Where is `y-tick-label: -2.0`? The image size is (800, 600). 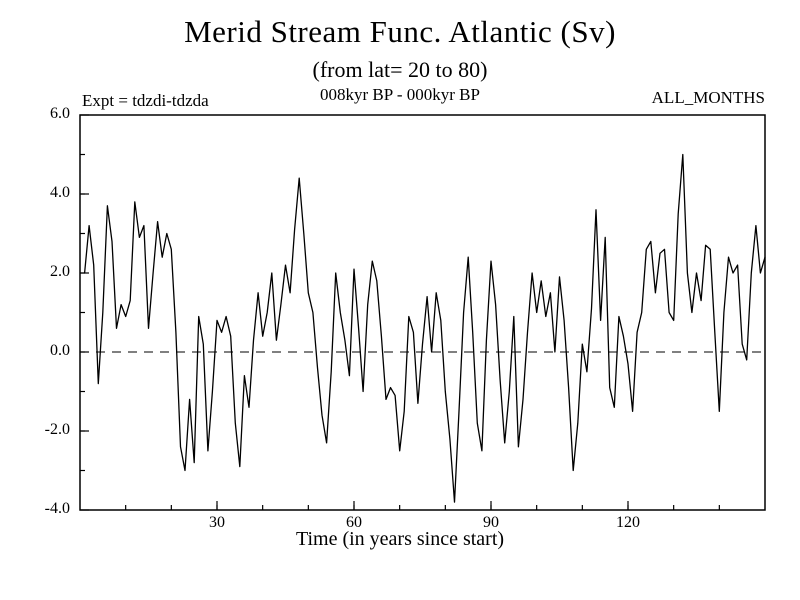
y-tick-label: -2.0 is located at coordinates (57, 429).